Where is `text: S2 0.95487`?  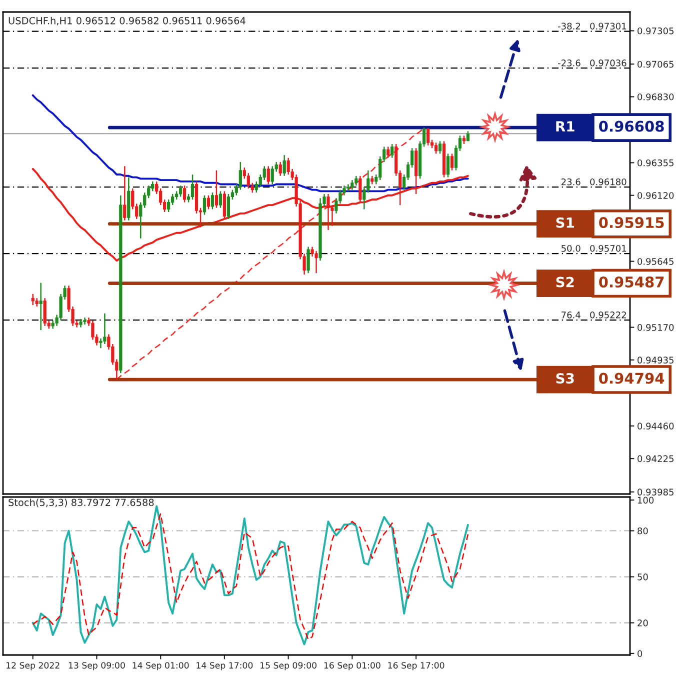 text: S2 0.95487 is located at coordinates (610, 282).